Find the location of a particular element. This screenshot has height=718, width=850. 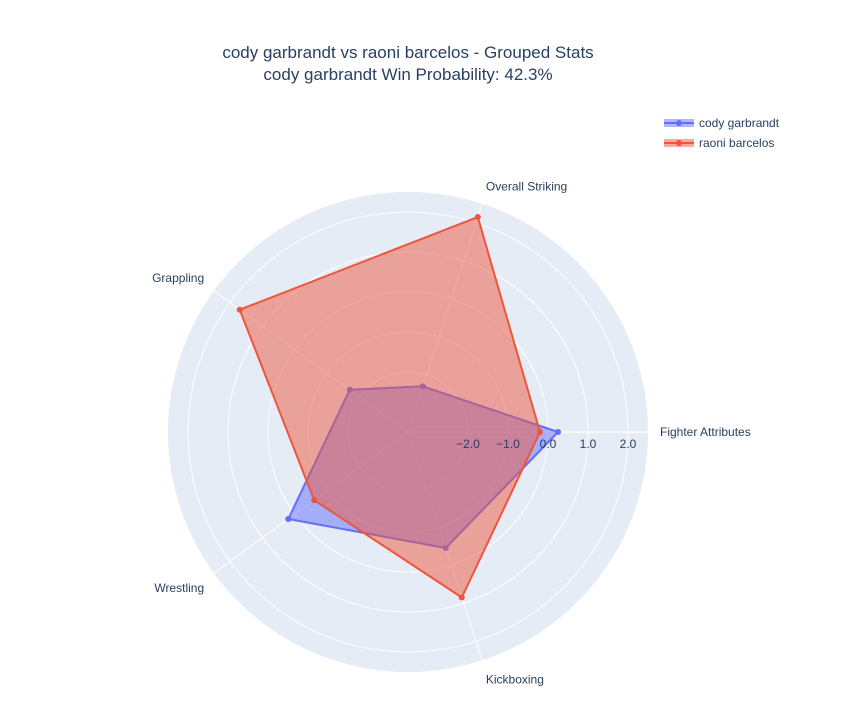

radial-tick-label: −2.0 is located at coordinates (468, 444).